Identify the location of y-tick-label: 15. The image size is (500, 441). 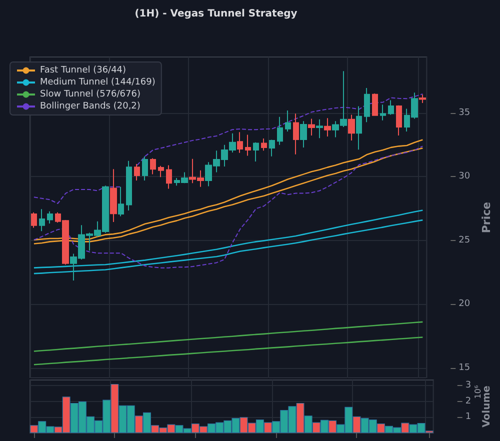
(464, 367).